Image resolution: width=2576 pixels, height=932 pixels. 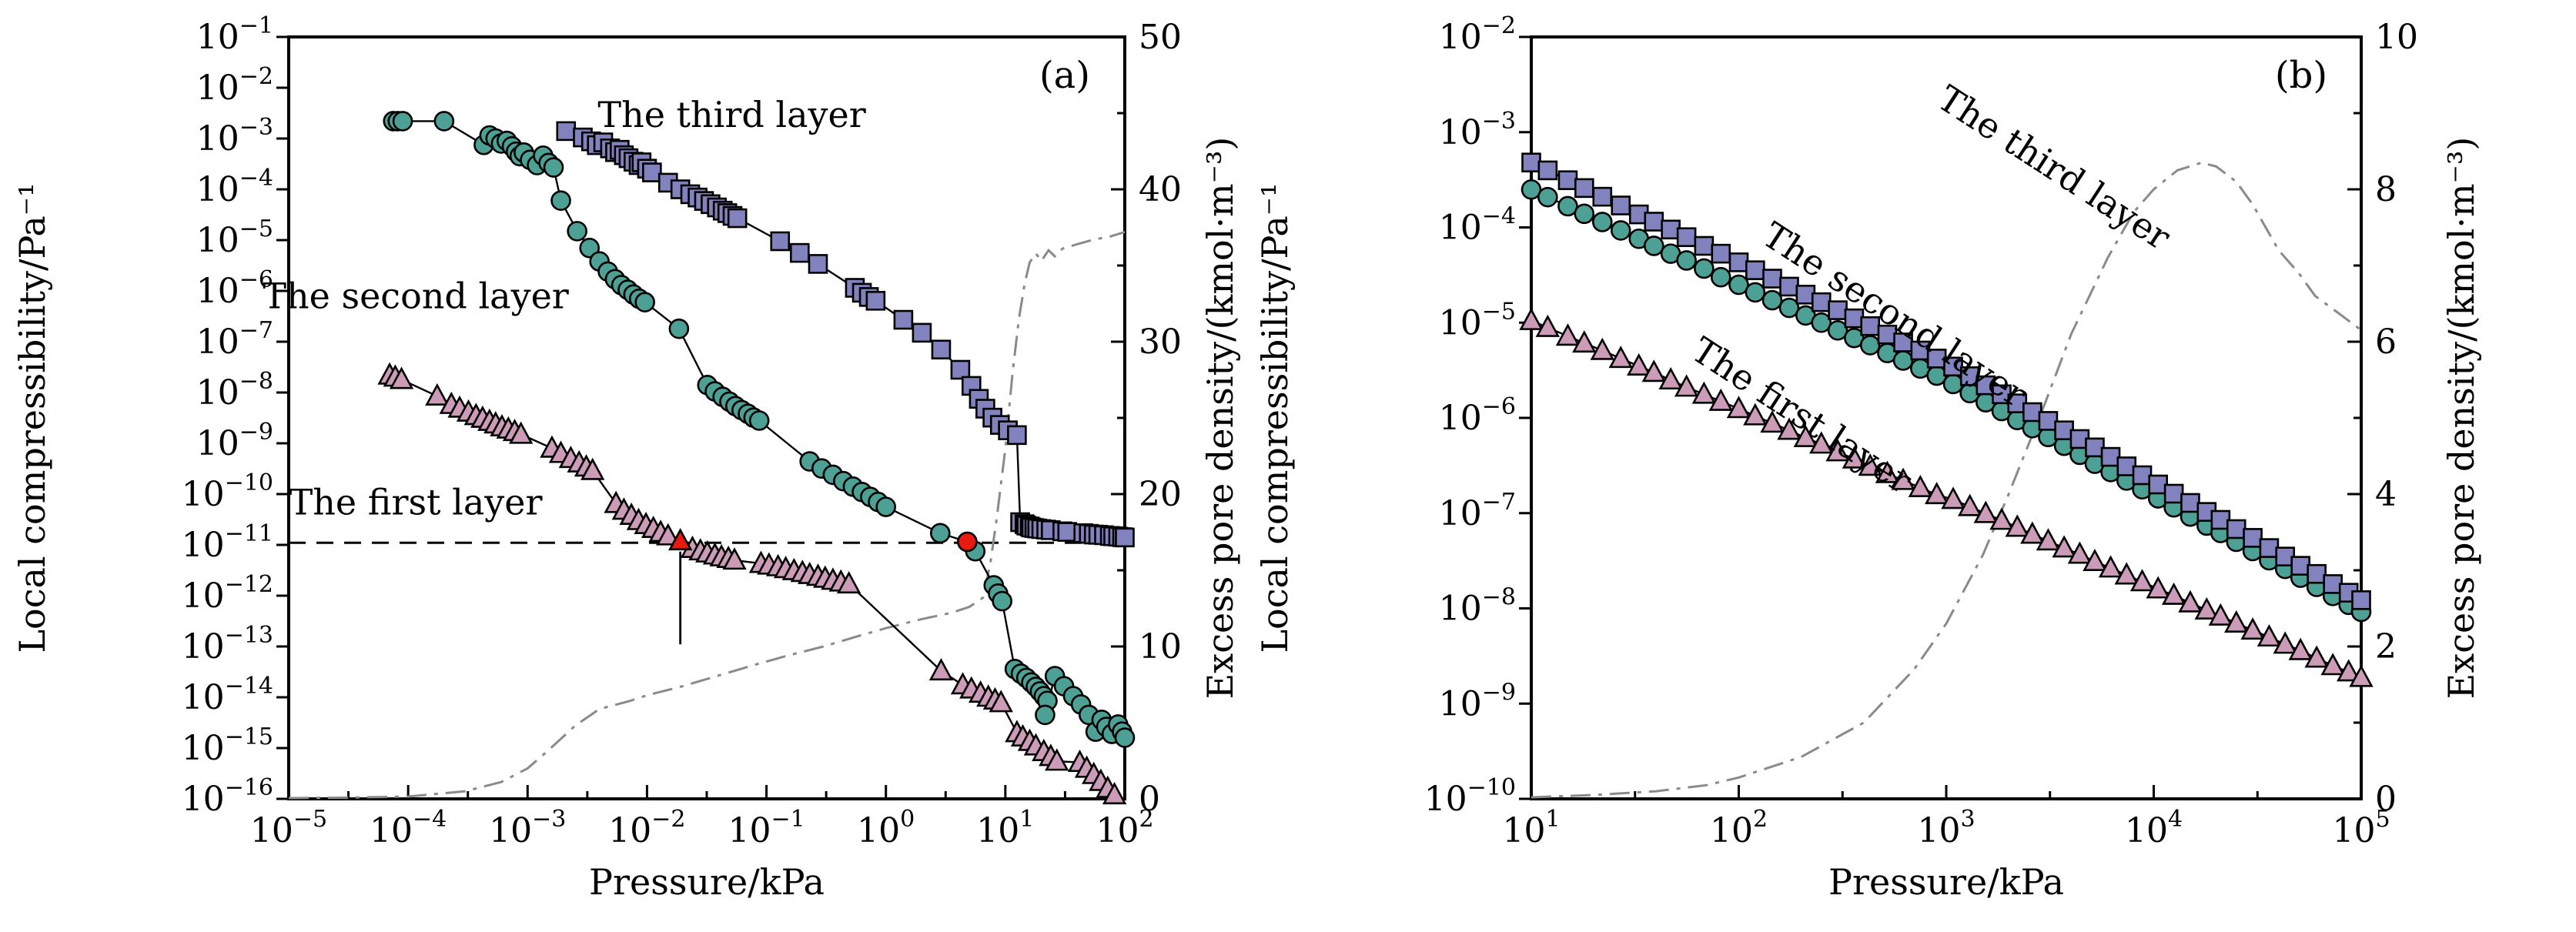 I want to click on axis-tick-label: 10⁻¹⁰, so click(x=228, y=492).